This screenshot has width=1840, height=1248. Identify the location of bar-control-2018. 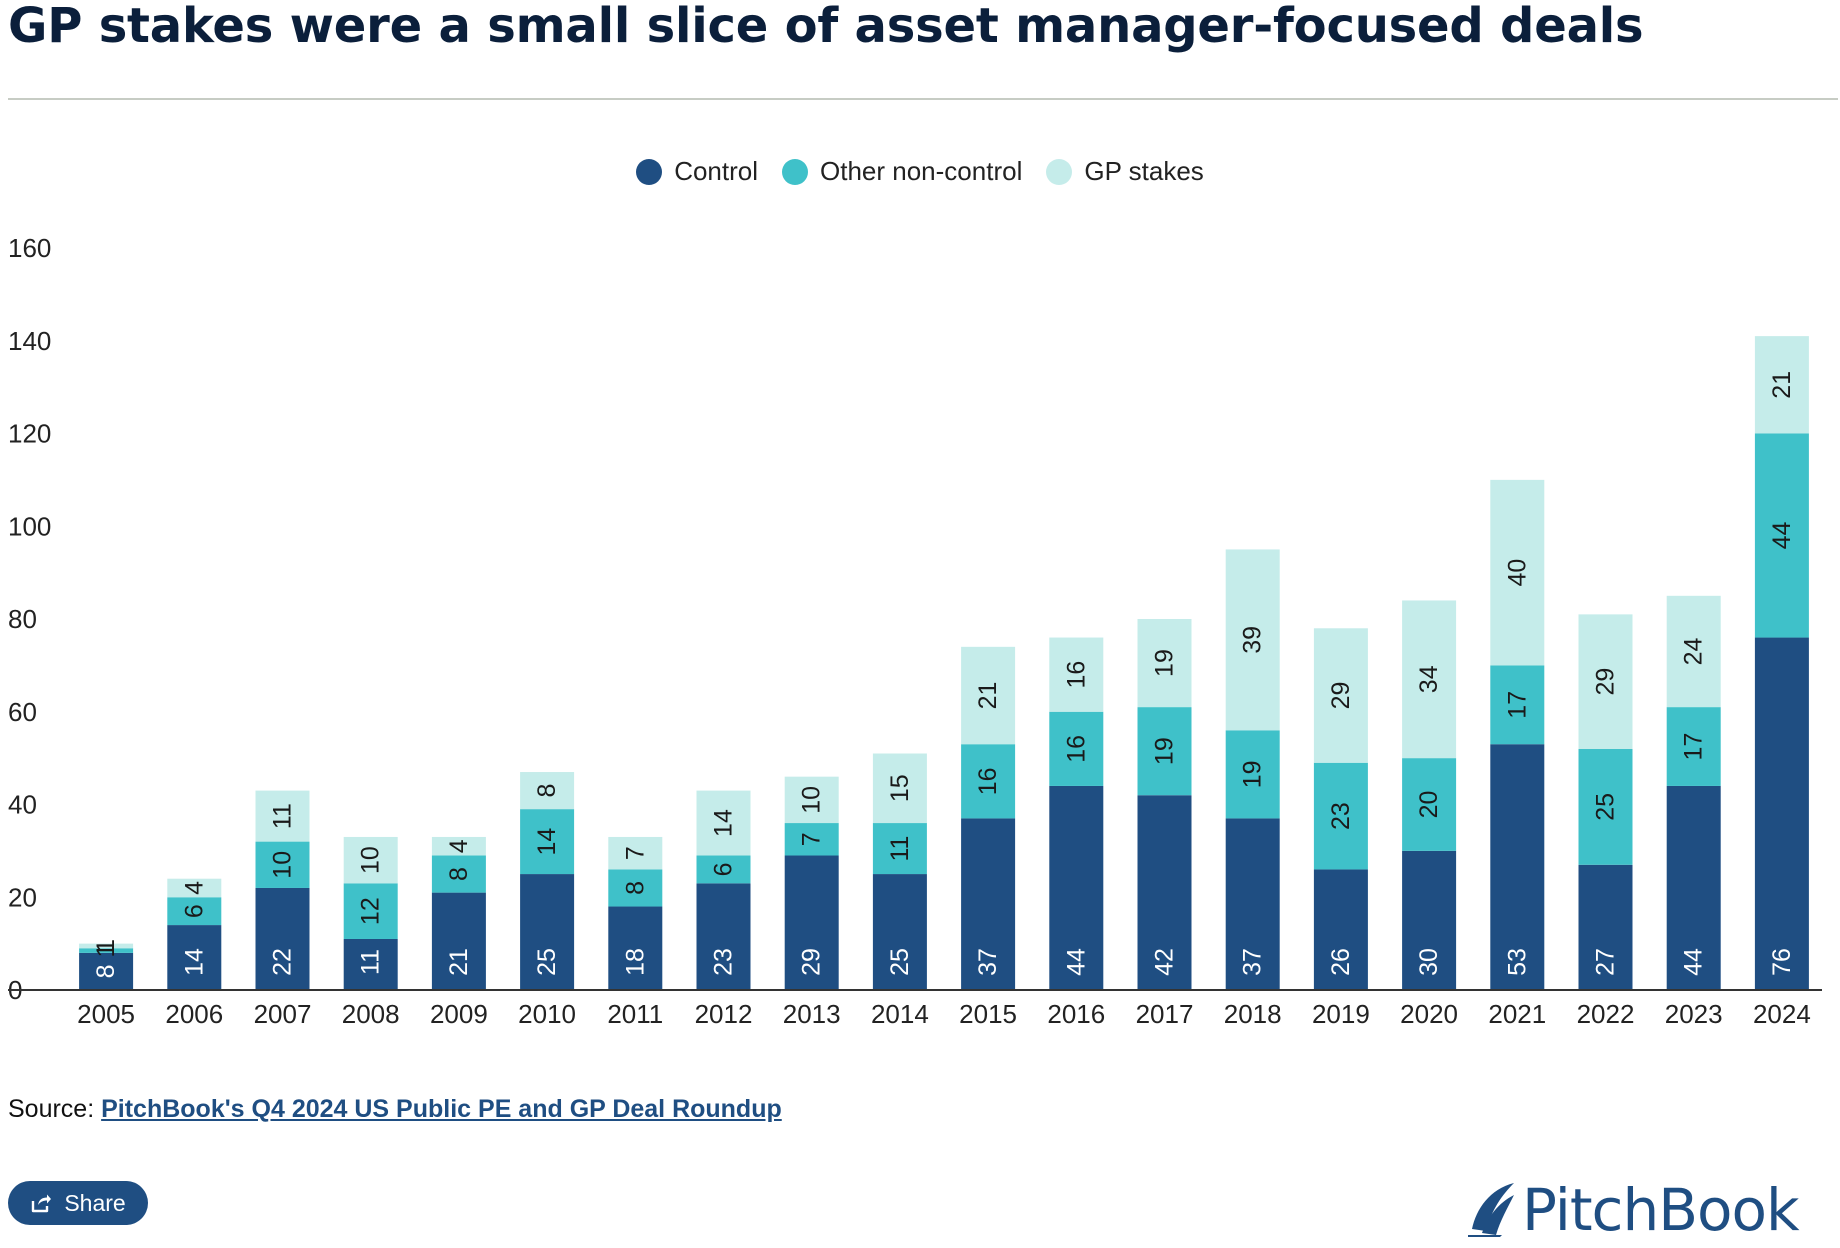
(1252, 904).